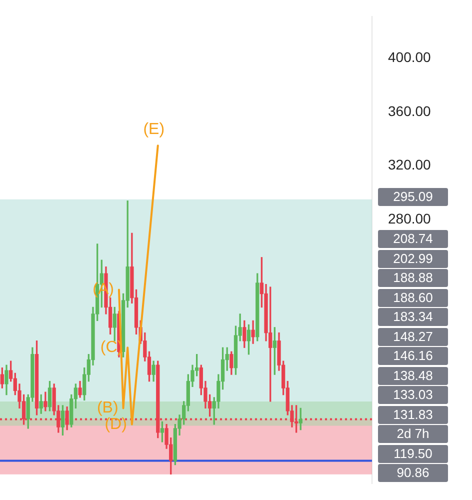 This screenshot has width=472, height=500. Describe the element at coordinates (107, 408) in the screenshot. I see `data-label: (B)` at that location.